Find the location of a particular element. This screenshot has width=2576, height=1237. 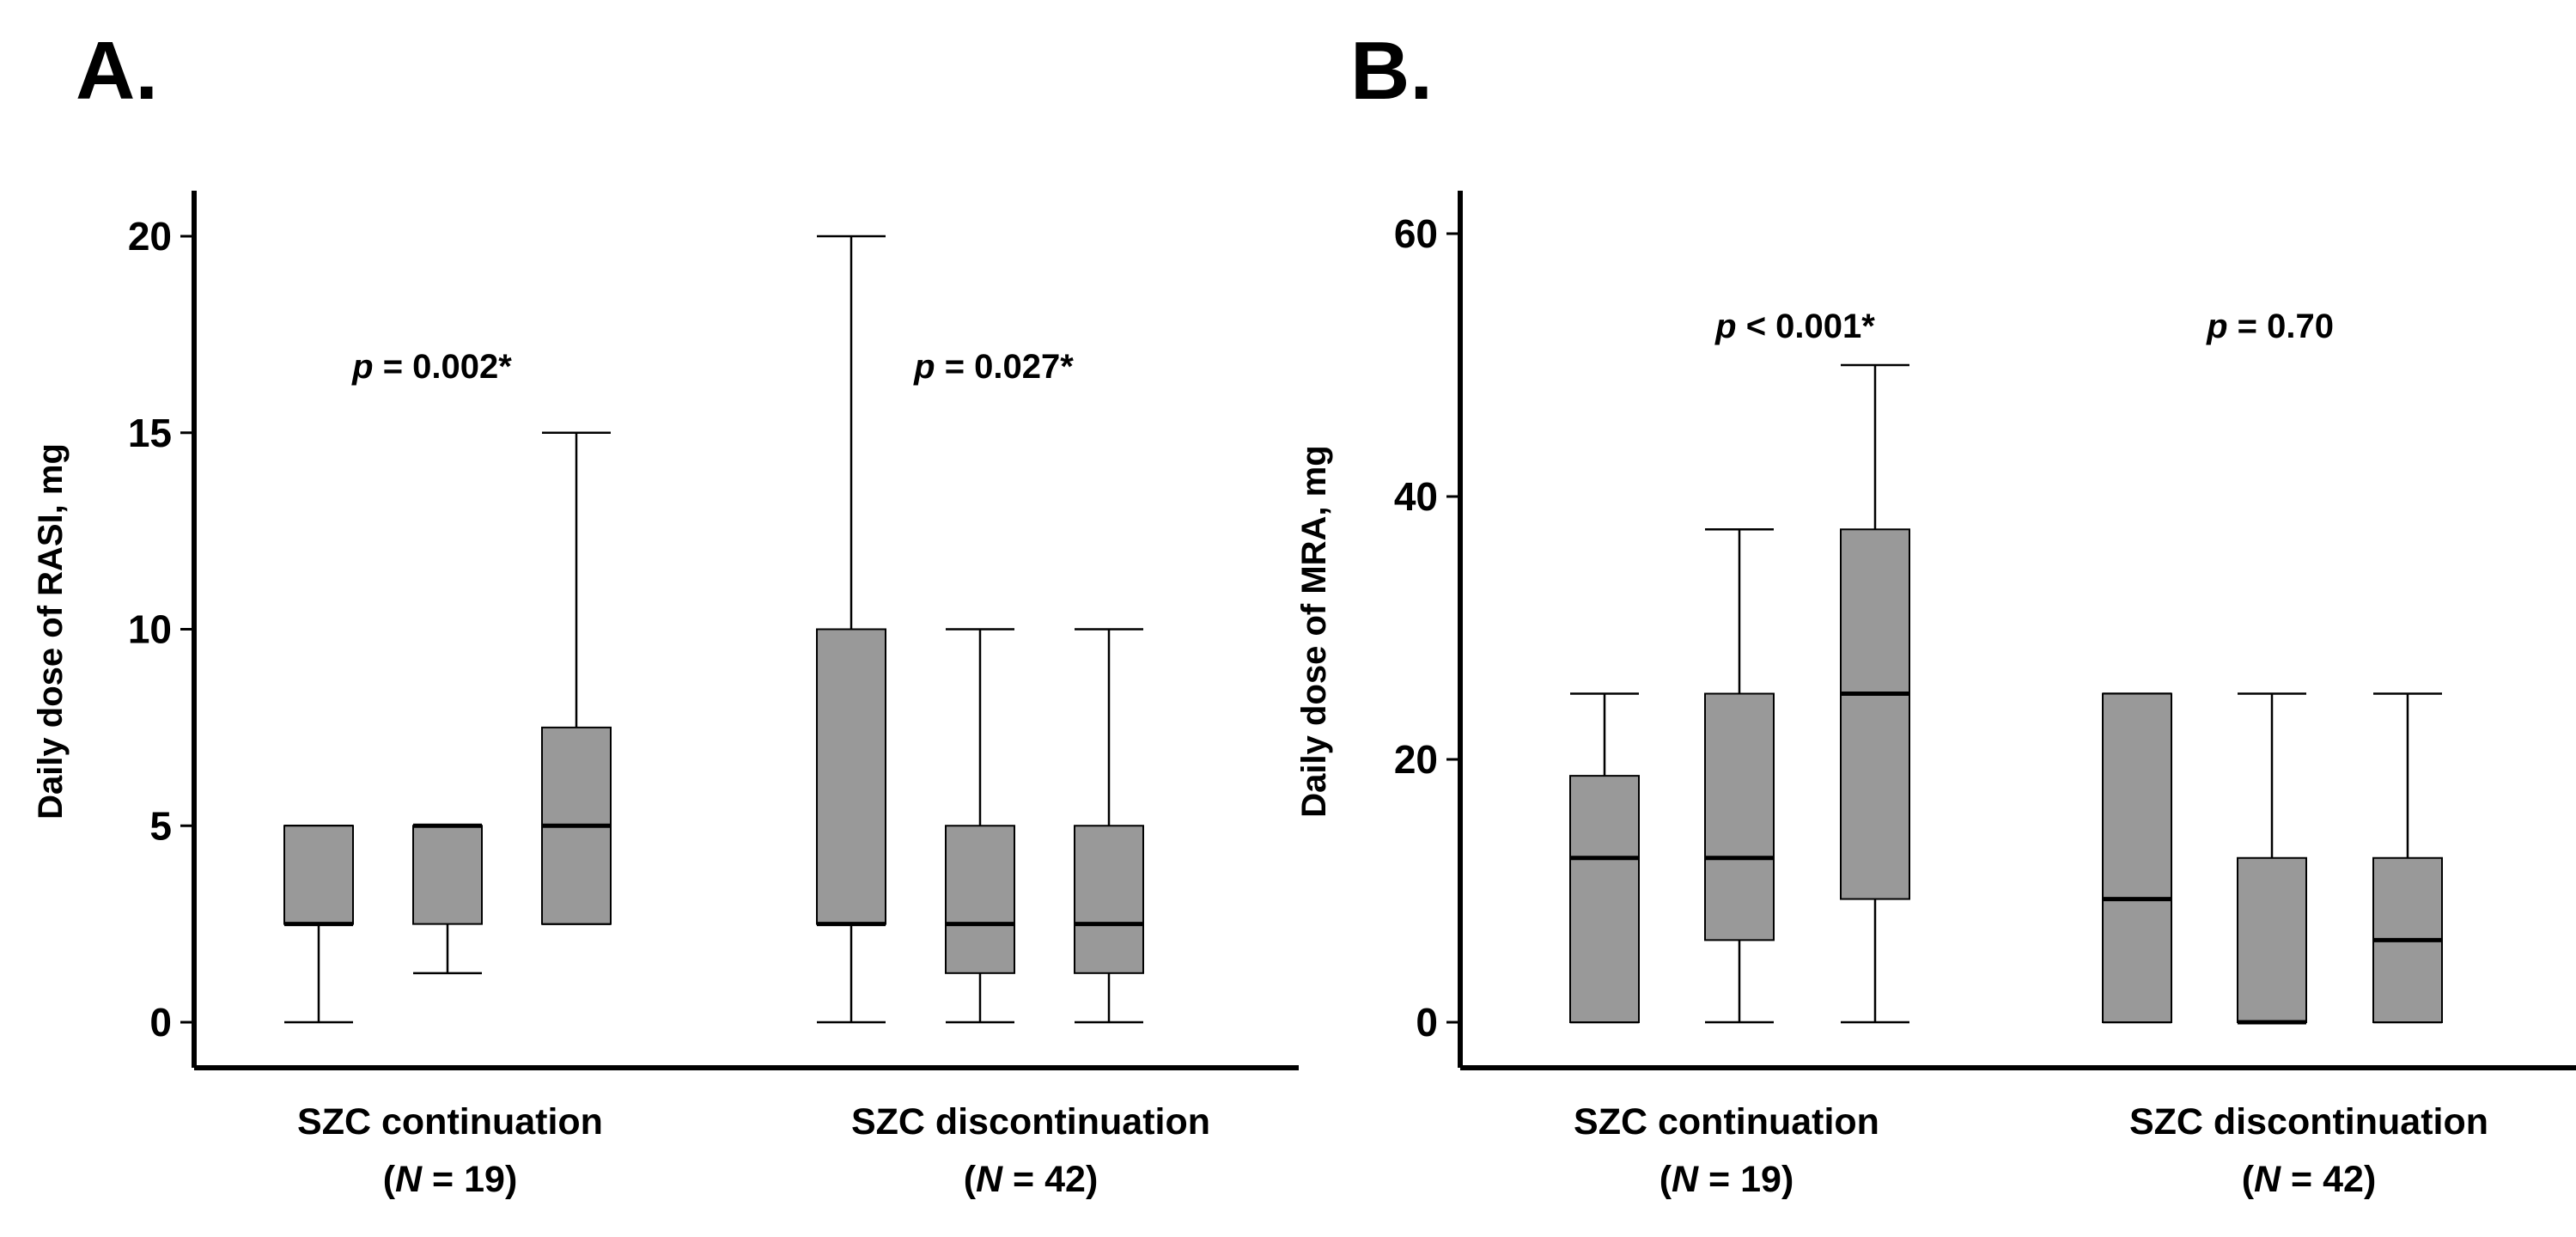

y-tick-label: 10 is located at coordinates (150, 629).